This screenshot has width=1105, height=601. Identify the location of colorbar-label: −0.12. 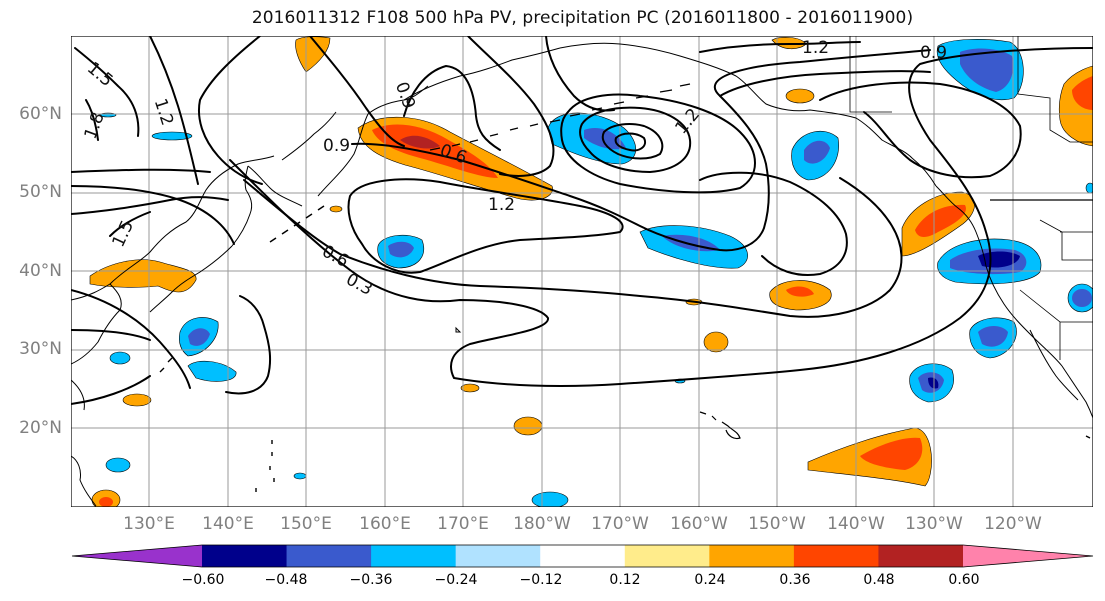
(541, 580).